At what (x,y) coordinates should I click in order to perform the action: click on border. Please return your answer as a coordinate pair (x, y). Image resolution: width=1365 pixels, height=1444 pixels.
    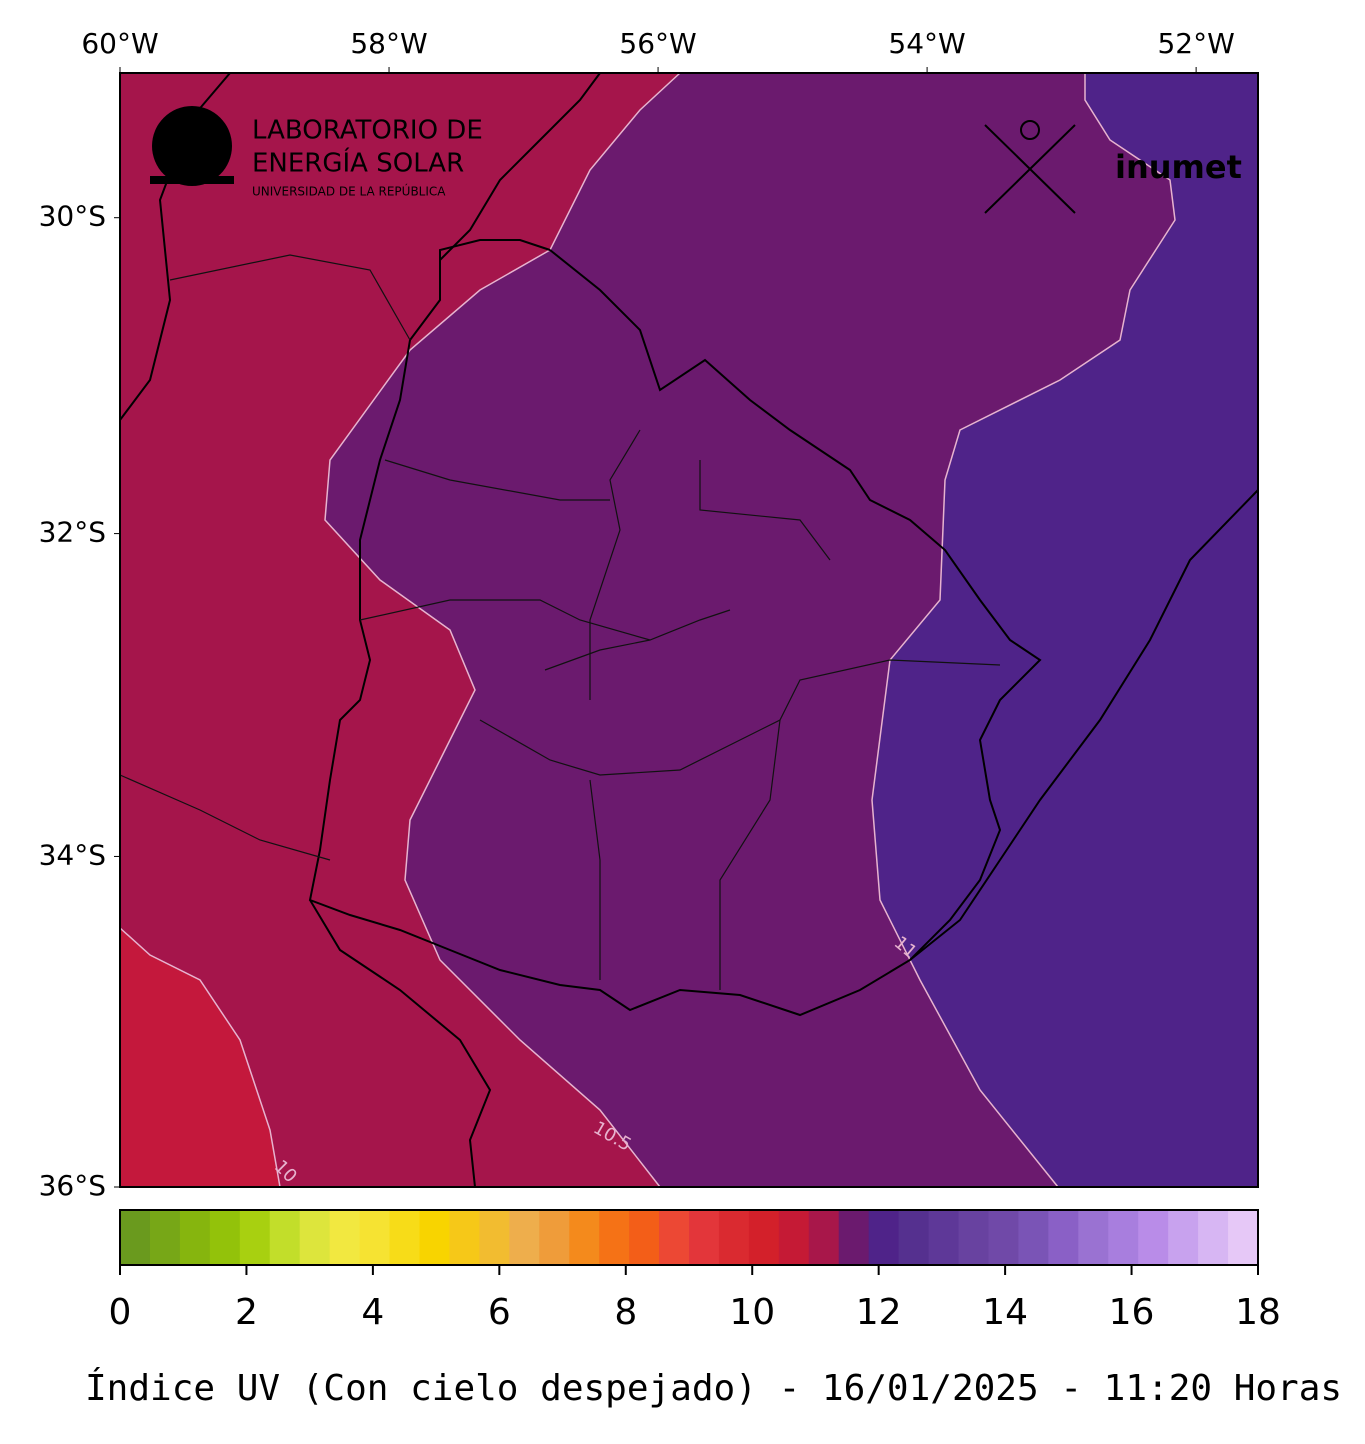
    Looking at the image, I should click on (520, 166).